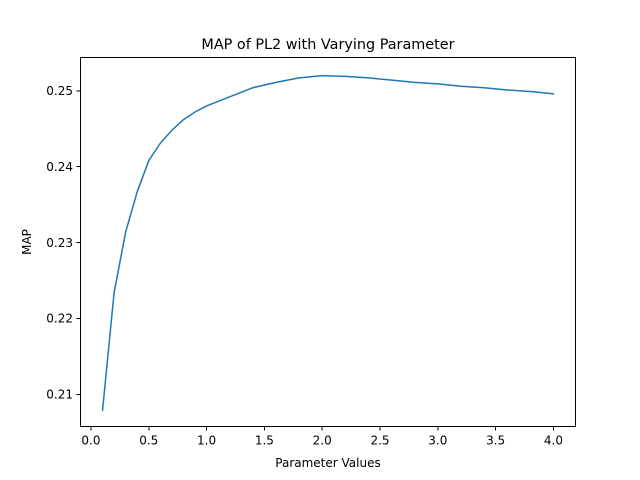 The width and height of the screenshot is (640, 480). Describe the element at coordinates (553, 441) in the screenshot. I see `x-tick-label: 4.0` at that location.